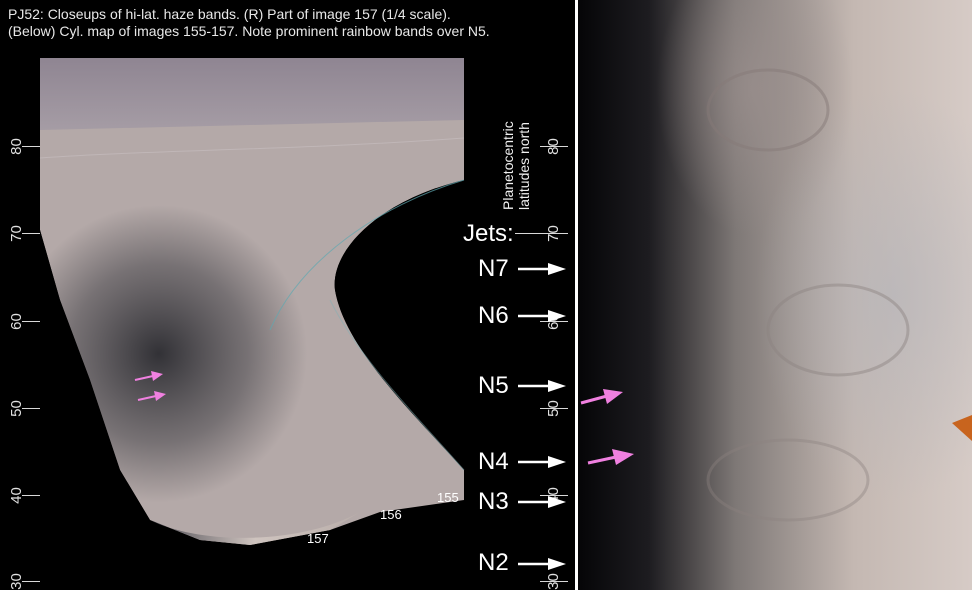 This screenshot has width=972, height=590. I want to click on jet-label-n4: N4, so click(493, 461).